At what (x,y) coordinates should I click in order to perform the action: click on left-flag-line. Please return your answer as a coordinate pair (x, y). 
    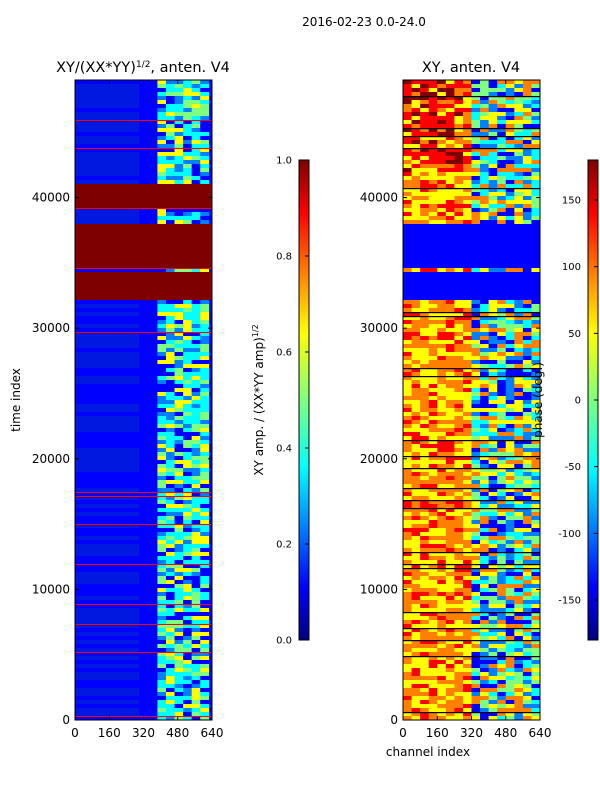
    Looking at the image, I should click on (143, 496).